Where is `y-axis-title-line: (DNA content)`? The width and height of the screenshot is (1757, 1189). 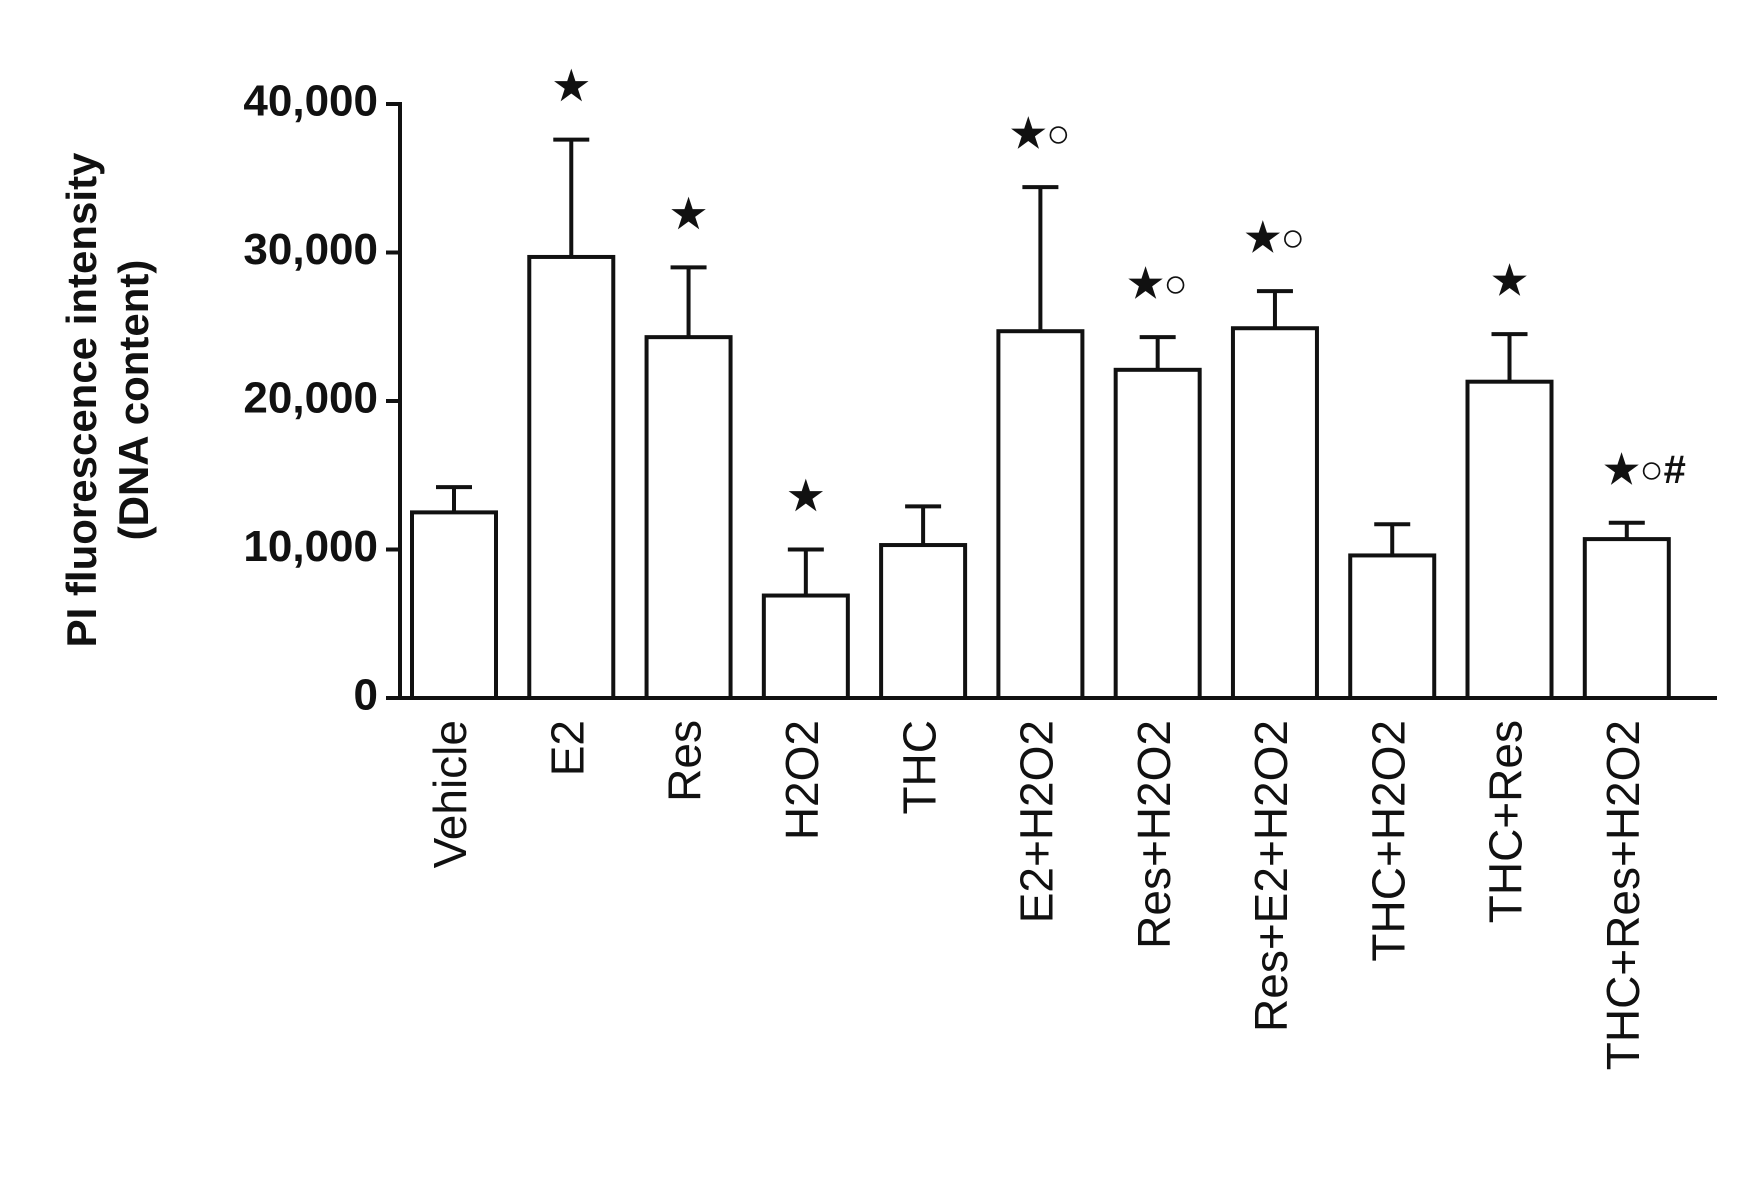 y-axis-title-line: (DNA content) is located at coordinates (133, 400).